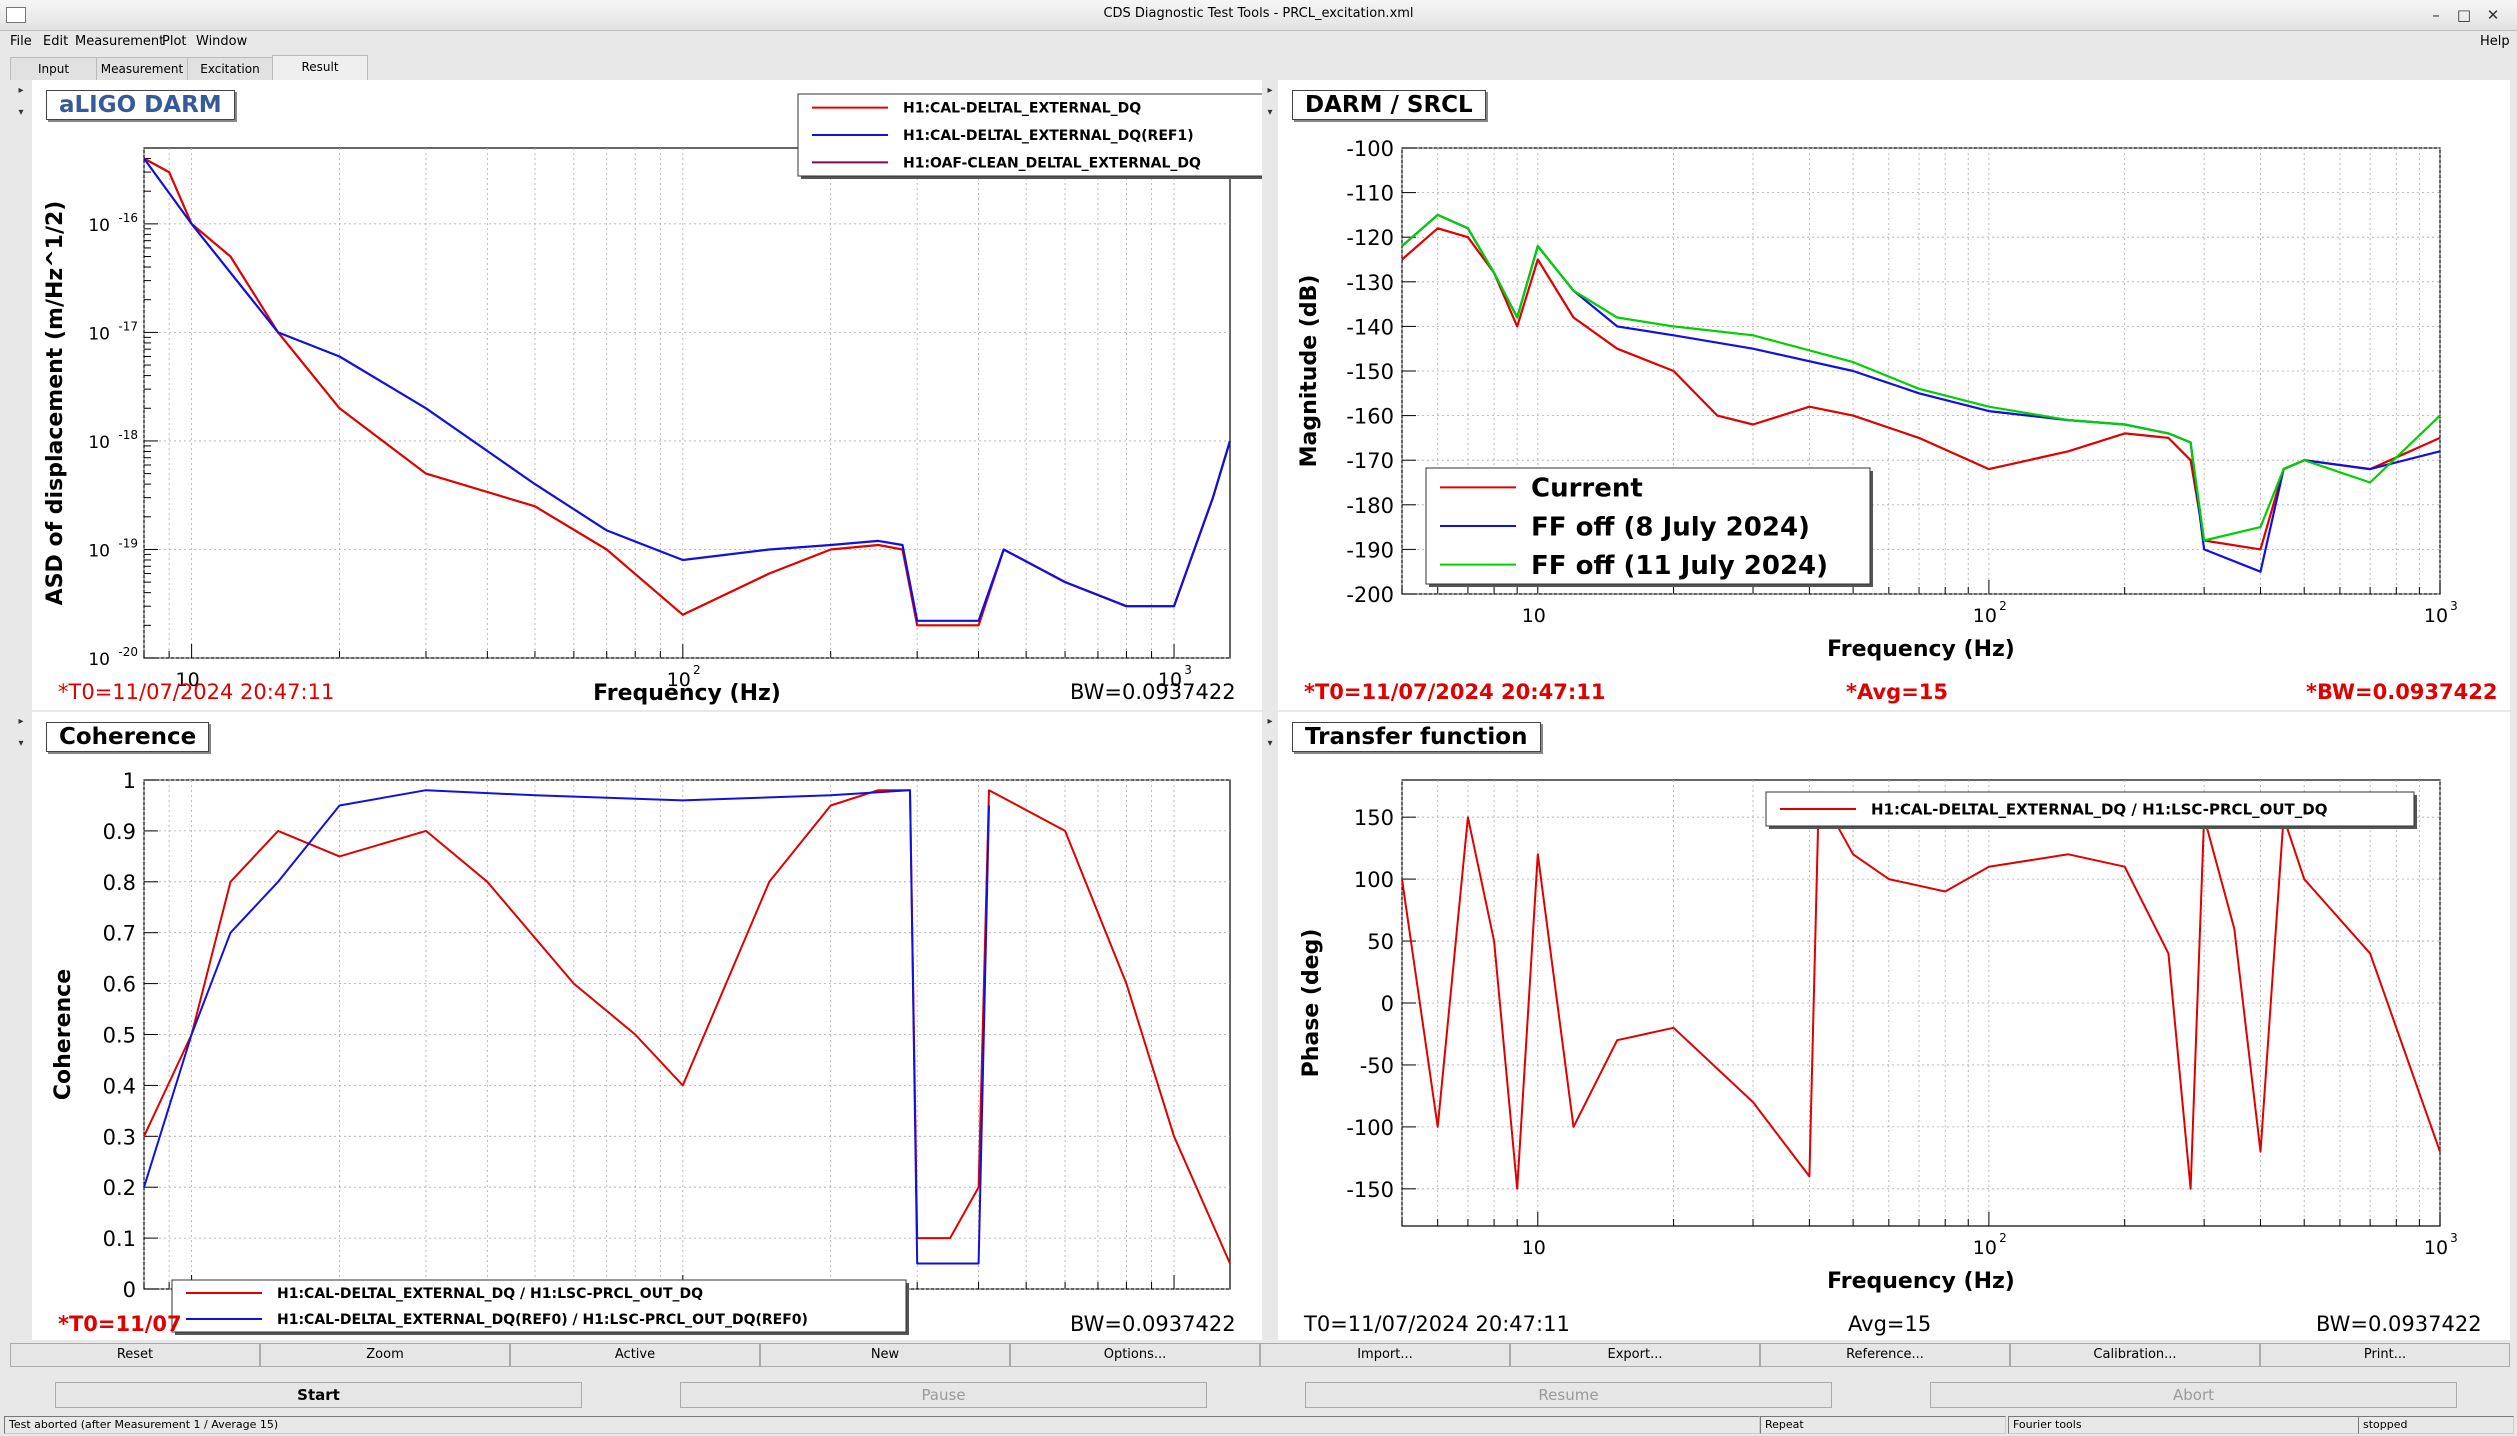 The width and height of the screenshot is (2517, 1436). What do you see at coordinates (1416, 737) in the screenshot?
I see `panel-title: Transfer function` at bounding box center [1416, 737].